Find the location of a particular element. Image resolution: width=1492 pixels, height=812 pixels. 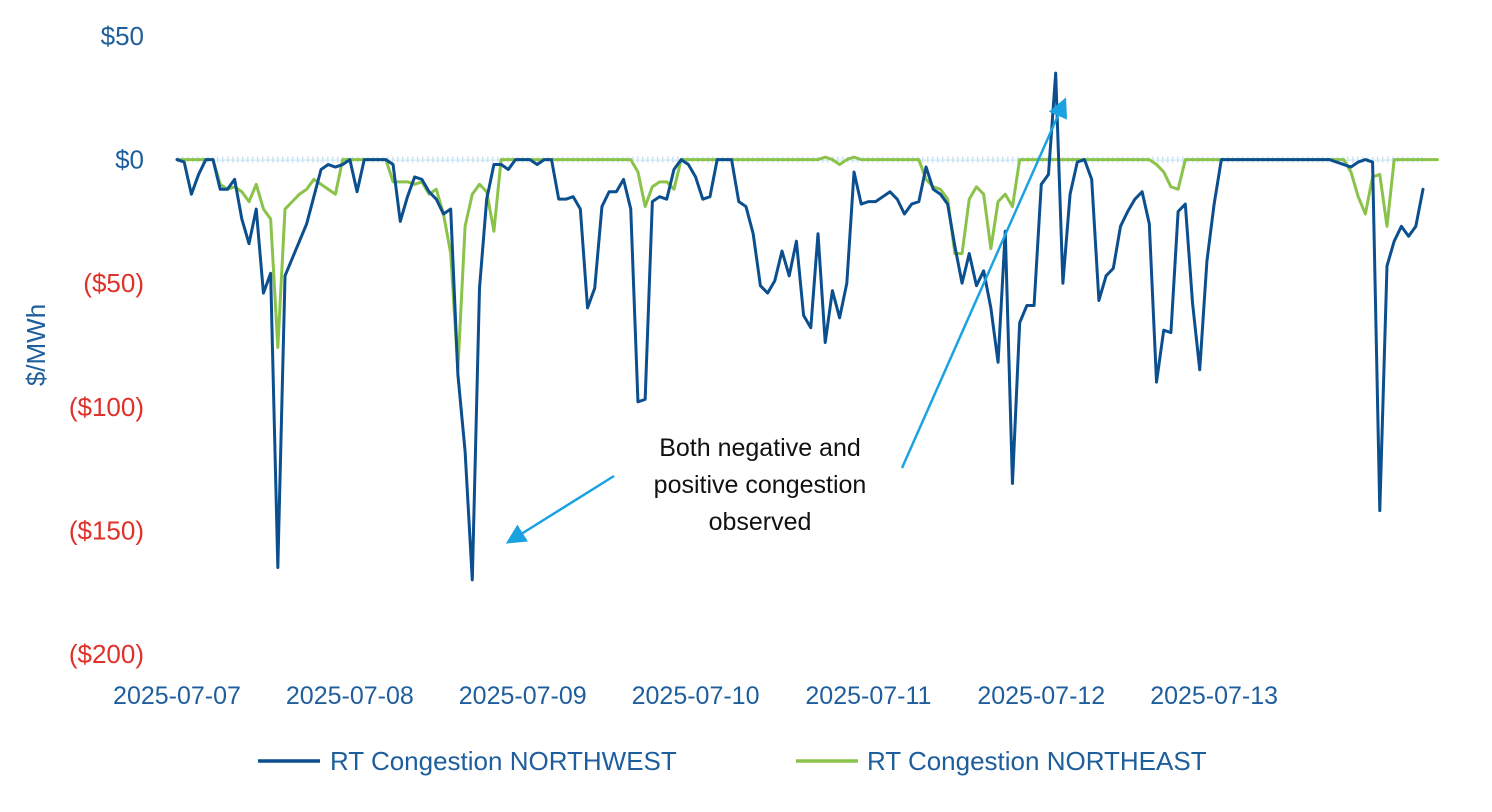

y-axis-title: $/MWh is located at coordinates (36, 345).